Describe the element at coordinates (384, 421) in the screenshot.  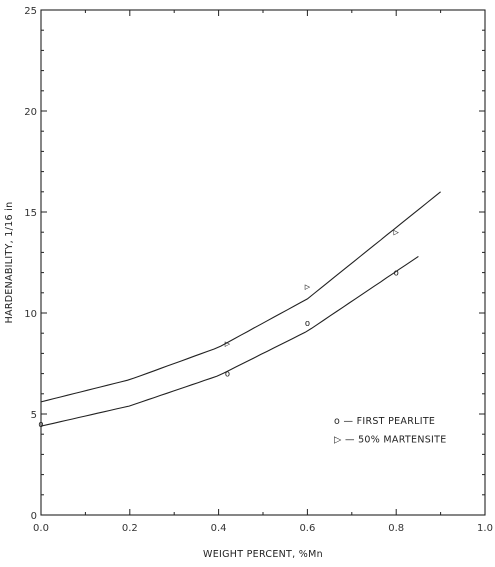
I see `legend-entry-first-pearlite: o — FIRST PEARLITE` at that location.